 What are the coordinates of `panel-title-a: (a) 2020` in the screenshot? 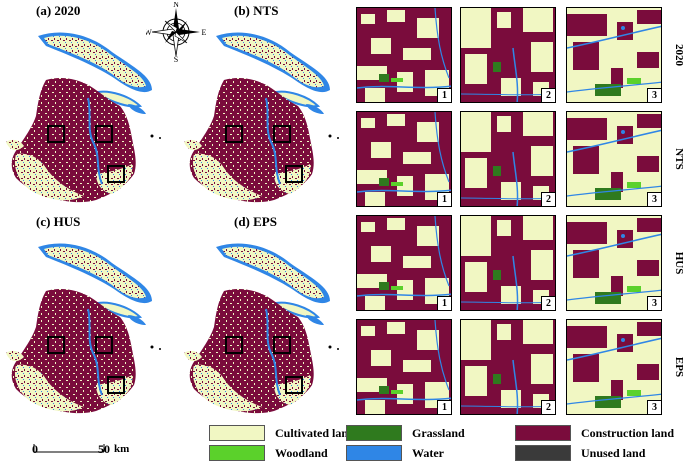 It's located at (58, 10).